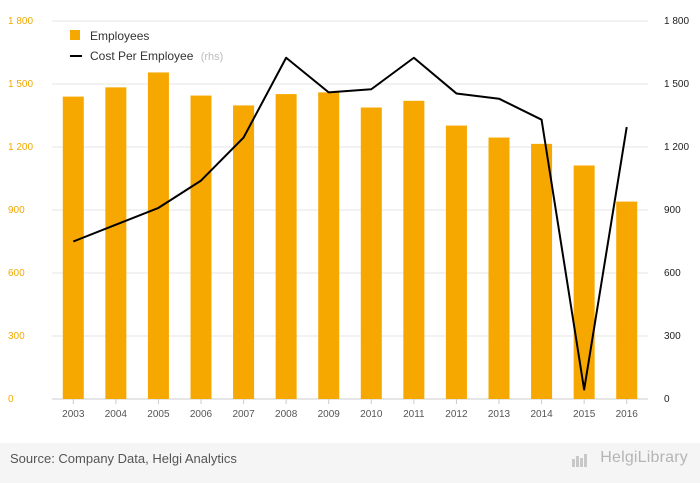  What do you see at coordinates (371, 414) in the screenshot?
I see `x-tick-label: 2010` at bounding box center [371, 414].